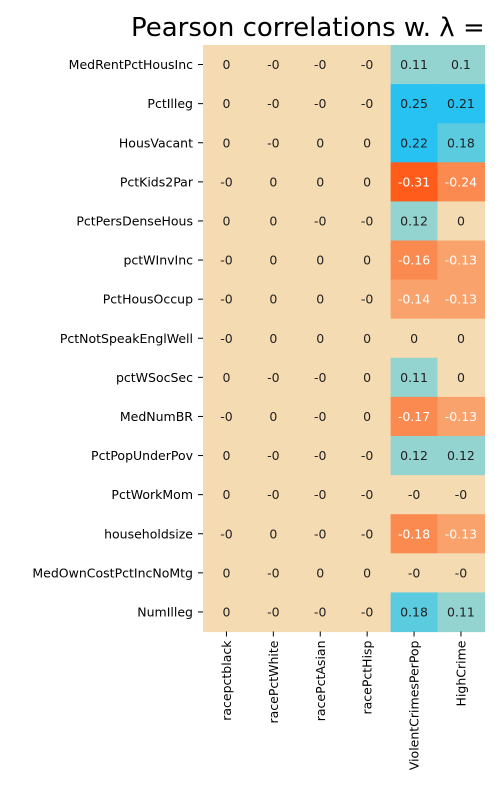 Image resolution: width=500 pixels, height=800 pixels. I want to click on cell-value-label: 0.12, so click(414, 220).